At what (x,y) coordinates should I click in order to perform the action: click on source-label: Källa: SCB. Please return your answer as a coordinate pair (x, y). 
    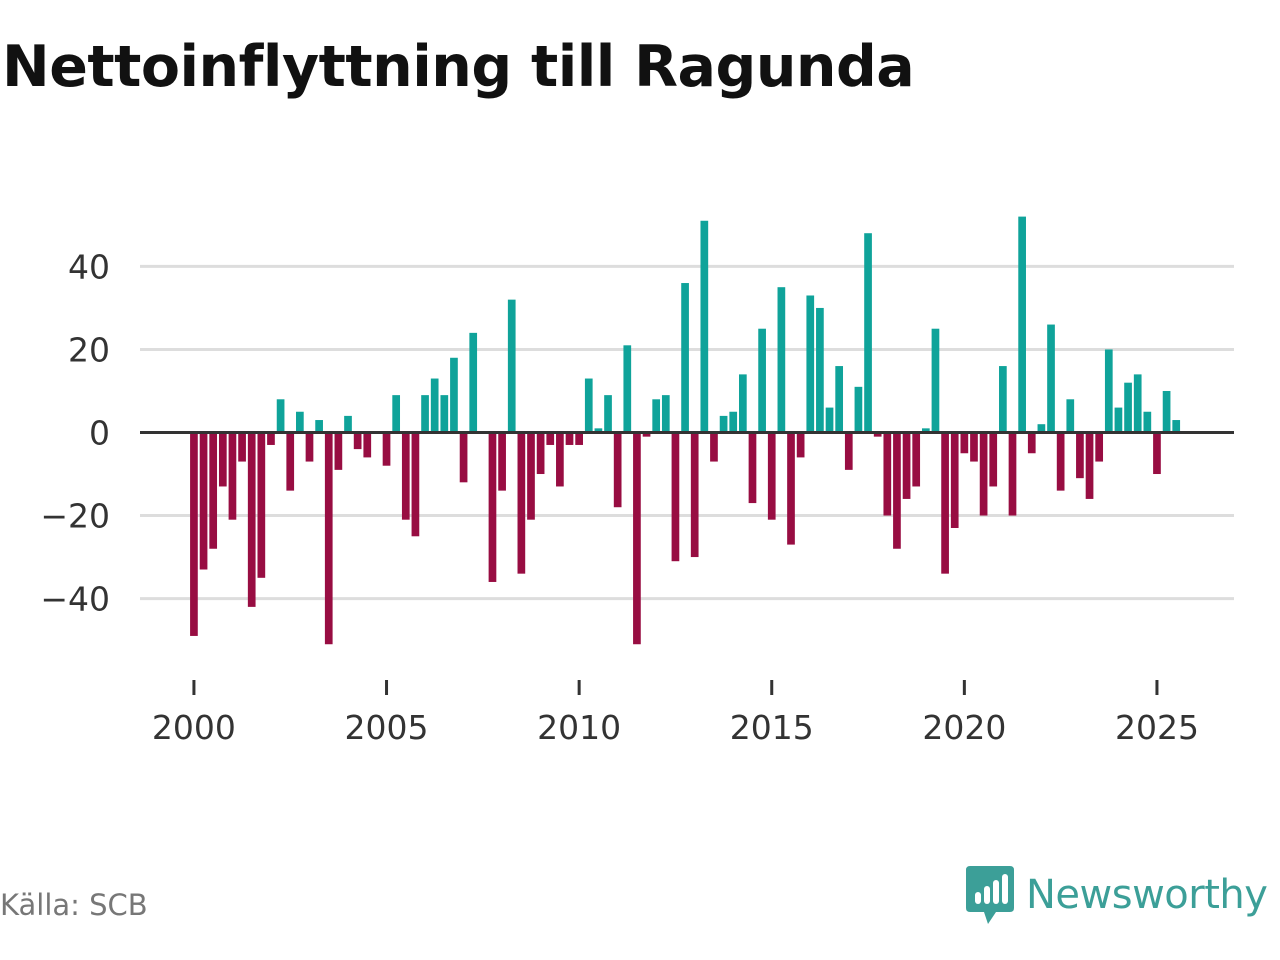
    Looking at the image, I should click on (74, 905).